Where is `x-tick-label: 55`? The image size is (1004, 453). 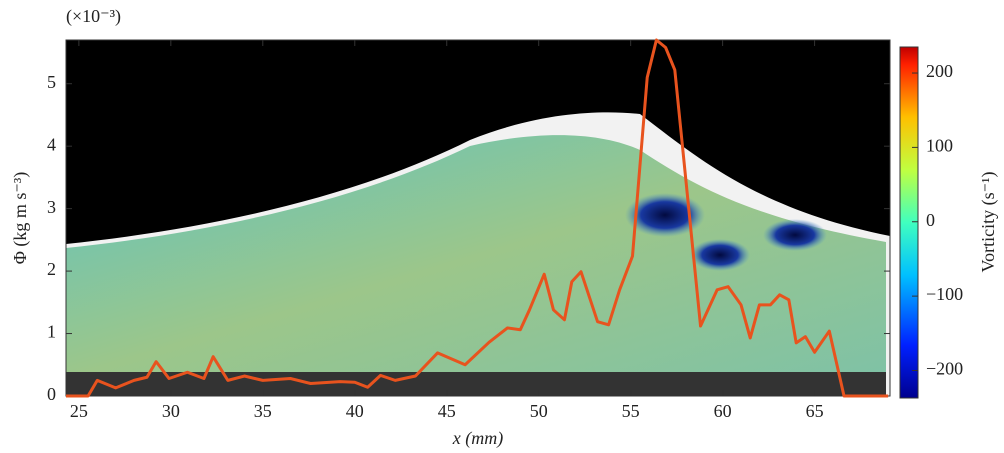
x-tick-label: 55 is located at coordinates (631, 411).